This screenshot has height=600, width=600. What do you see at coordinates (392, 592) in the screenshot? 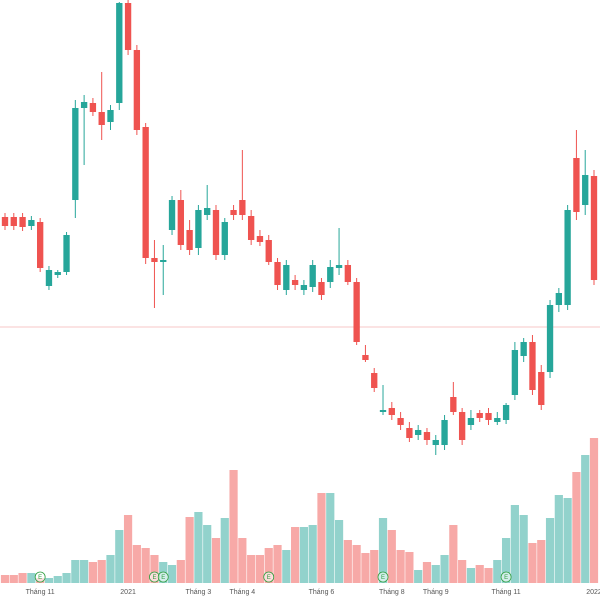
I see `x-tick-label: Tháng 8` at bounding box center [392, 592].